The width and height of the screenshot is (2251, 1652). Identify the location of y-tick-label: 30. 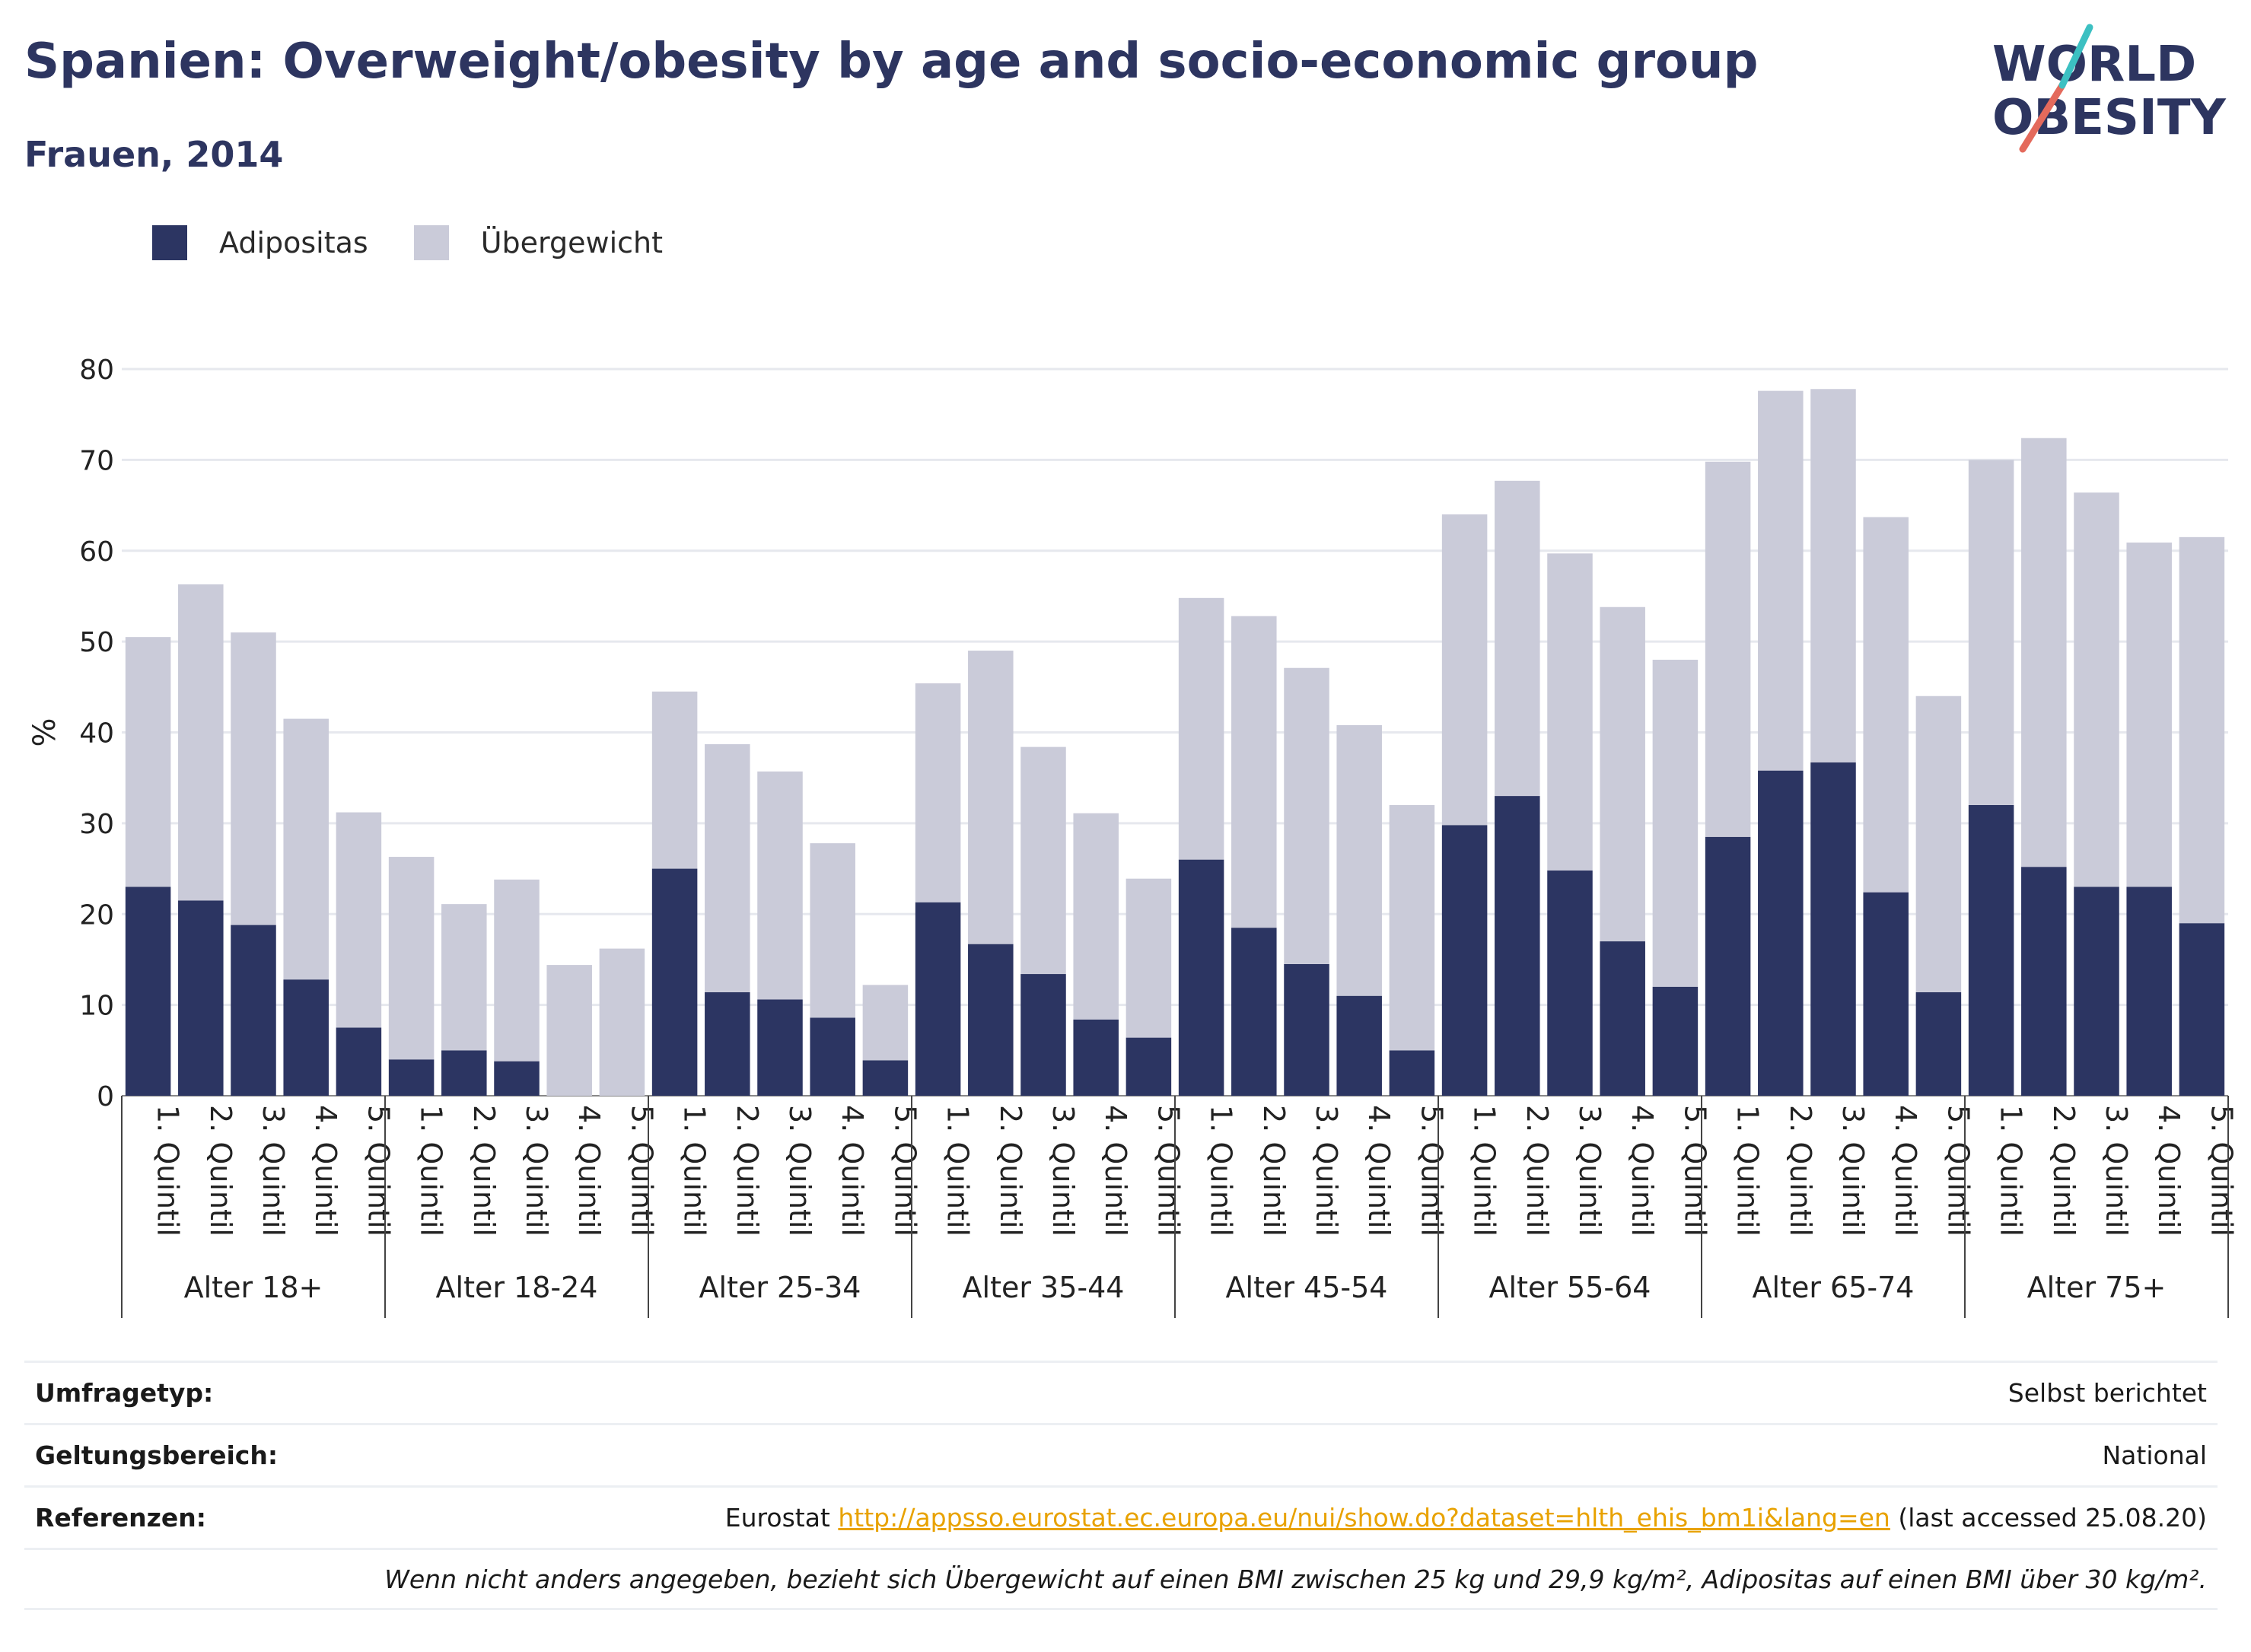
(96, 824).